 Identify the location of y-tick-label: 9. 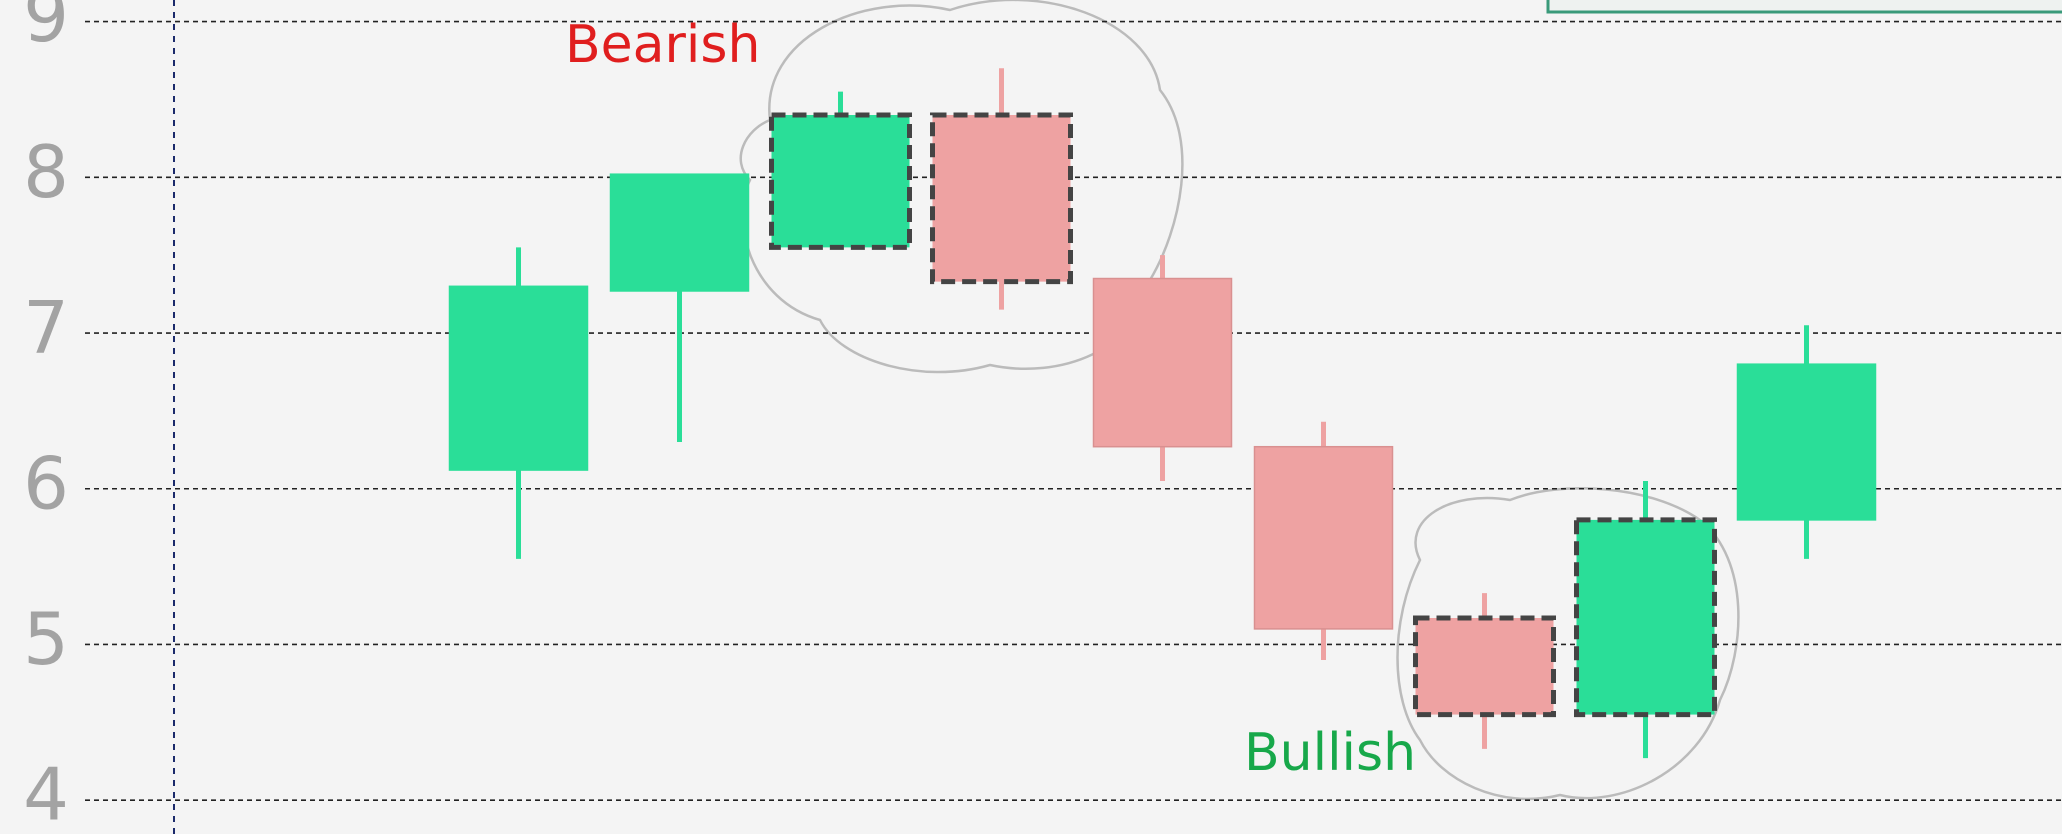
(46, 29).